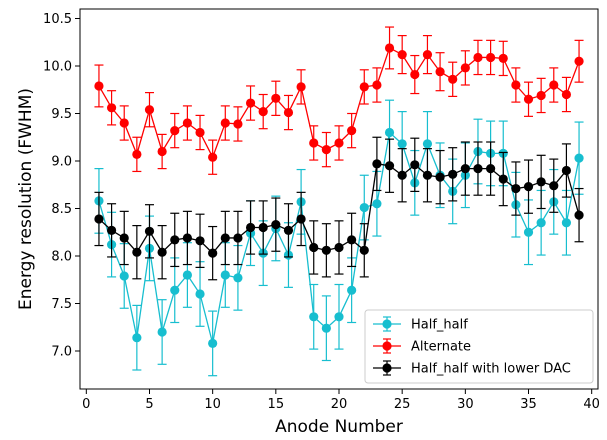 Image resolution: width=607 pixels, height=440 pixels. I want to click on legend-label: Half_half, so click(439, 325).